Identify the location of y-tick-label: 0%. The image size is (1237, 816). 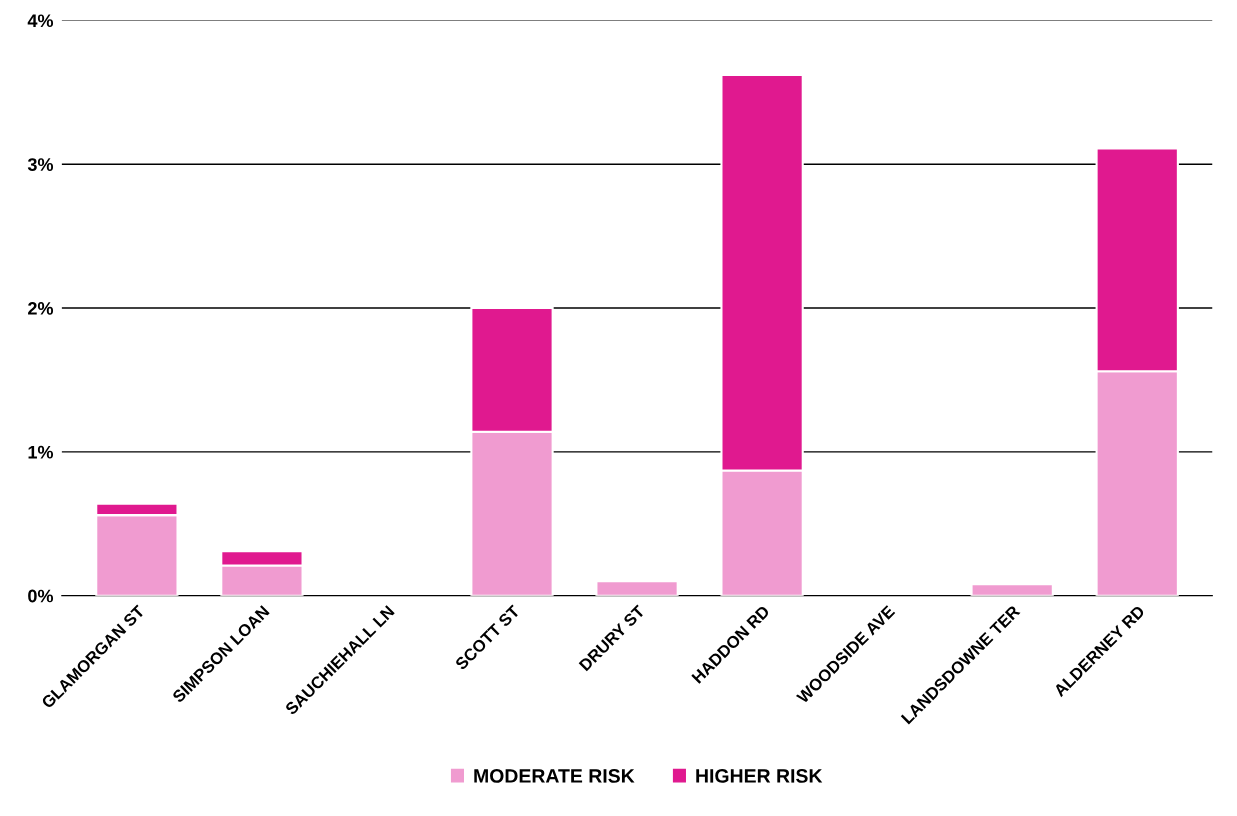
(41, 596).